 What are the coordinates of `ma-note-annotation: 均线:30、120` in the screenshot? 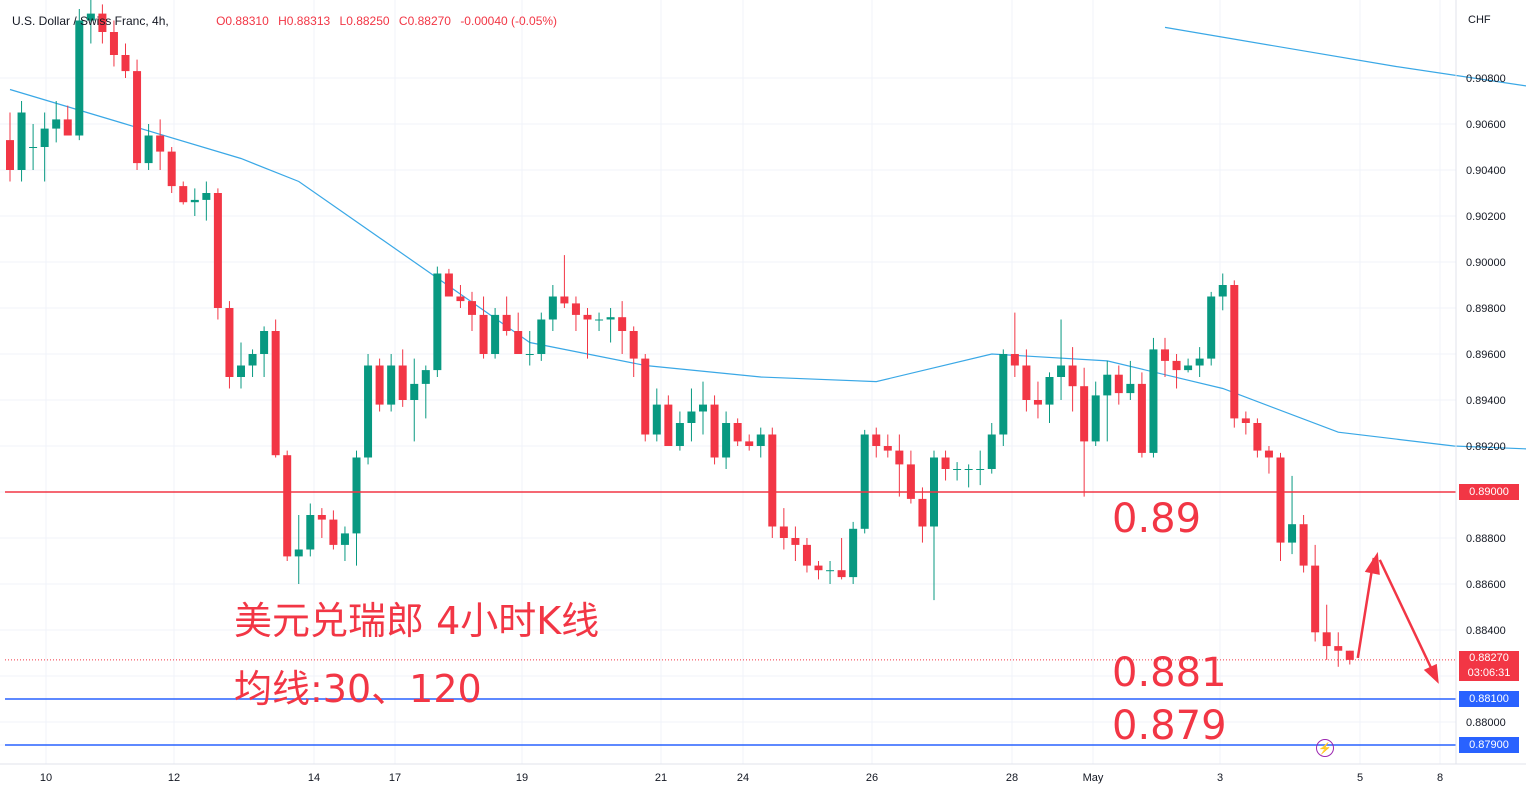 It's located at (358, 689).